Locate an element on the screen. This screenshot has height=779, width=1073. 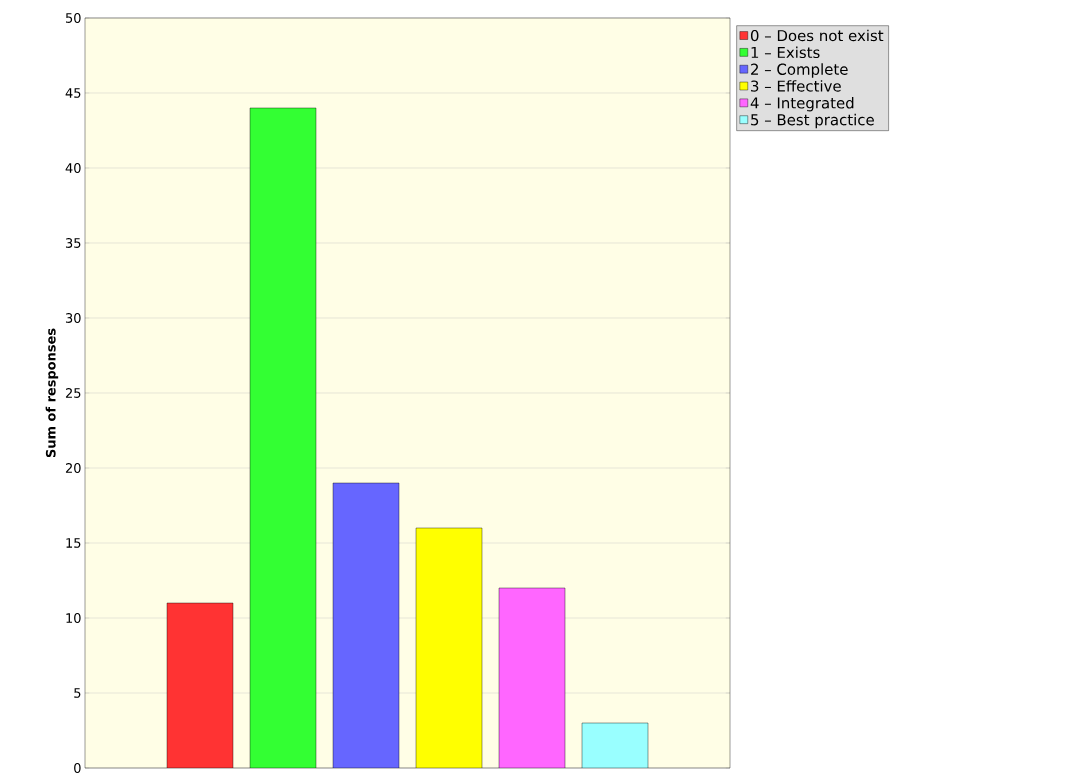
y-tick-label: 30 is located at coordinates (73, 318).